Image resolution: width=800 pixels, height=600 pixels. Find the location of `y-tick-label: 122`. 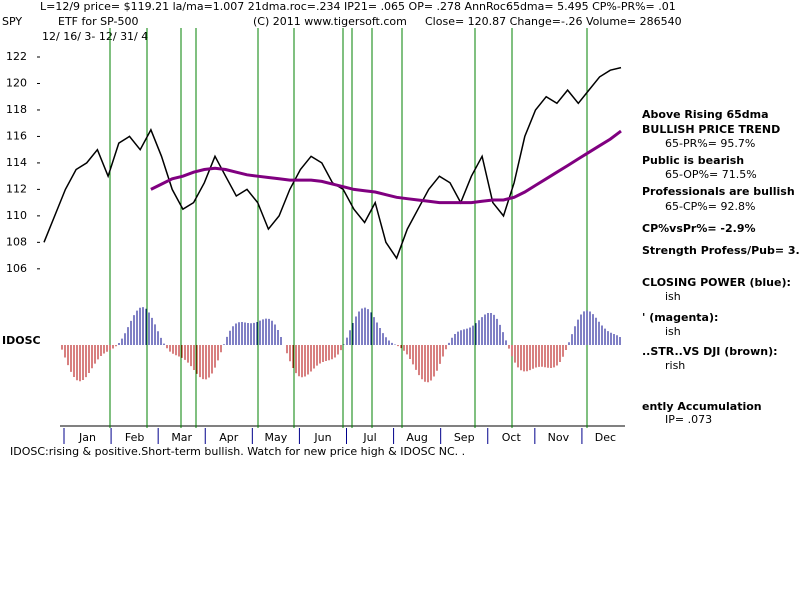

y-tick-label: 122 is located at coordinates (16, 56).